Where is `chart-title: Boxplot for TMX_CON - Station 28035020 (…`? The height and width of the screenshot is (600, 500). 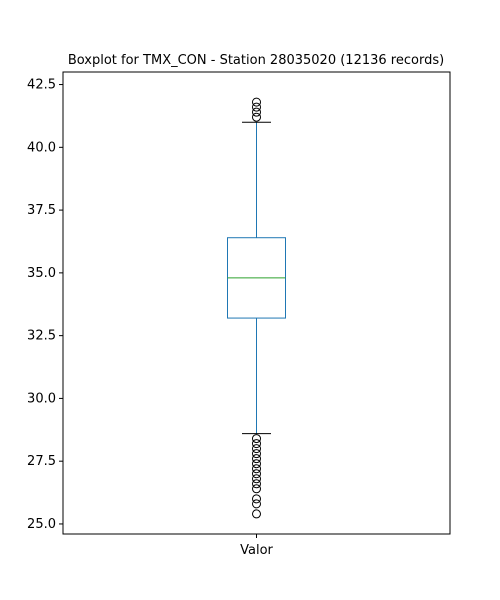 chart-title: Boxplot for TMX_CON - Station 28035020 (… is located at coordinates (256, 60).